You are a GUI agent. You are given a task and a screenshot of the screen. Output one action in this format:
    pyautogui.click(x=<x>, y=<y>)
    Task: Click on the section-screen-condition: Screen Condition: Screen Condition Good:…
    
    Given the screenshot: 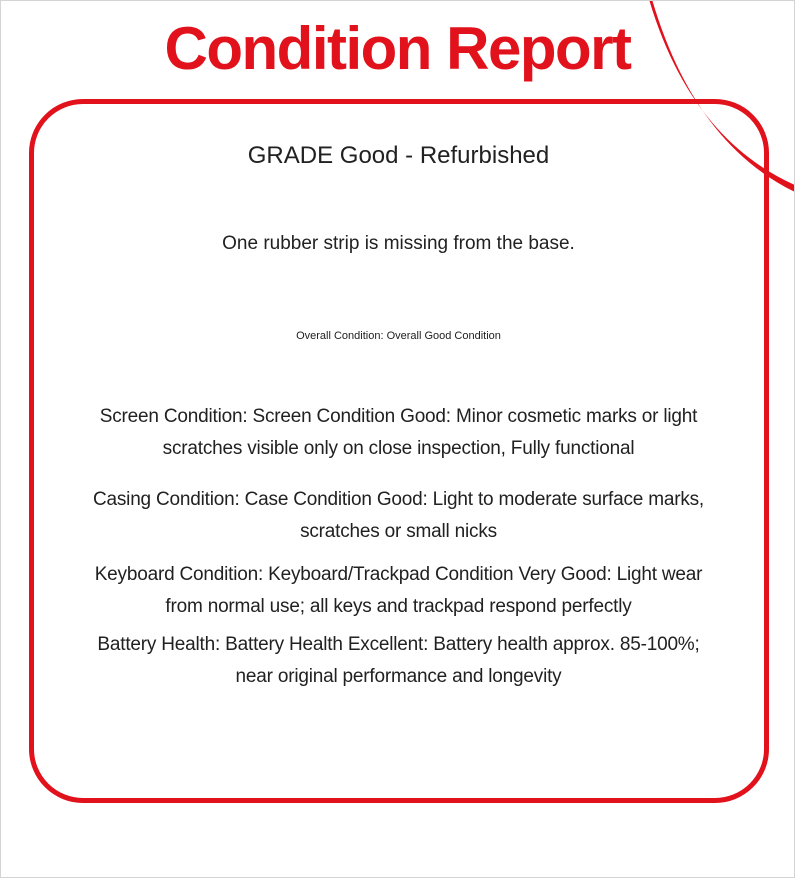 What is the action you would take?
    pyautogui.click(x=398, y=432)
    